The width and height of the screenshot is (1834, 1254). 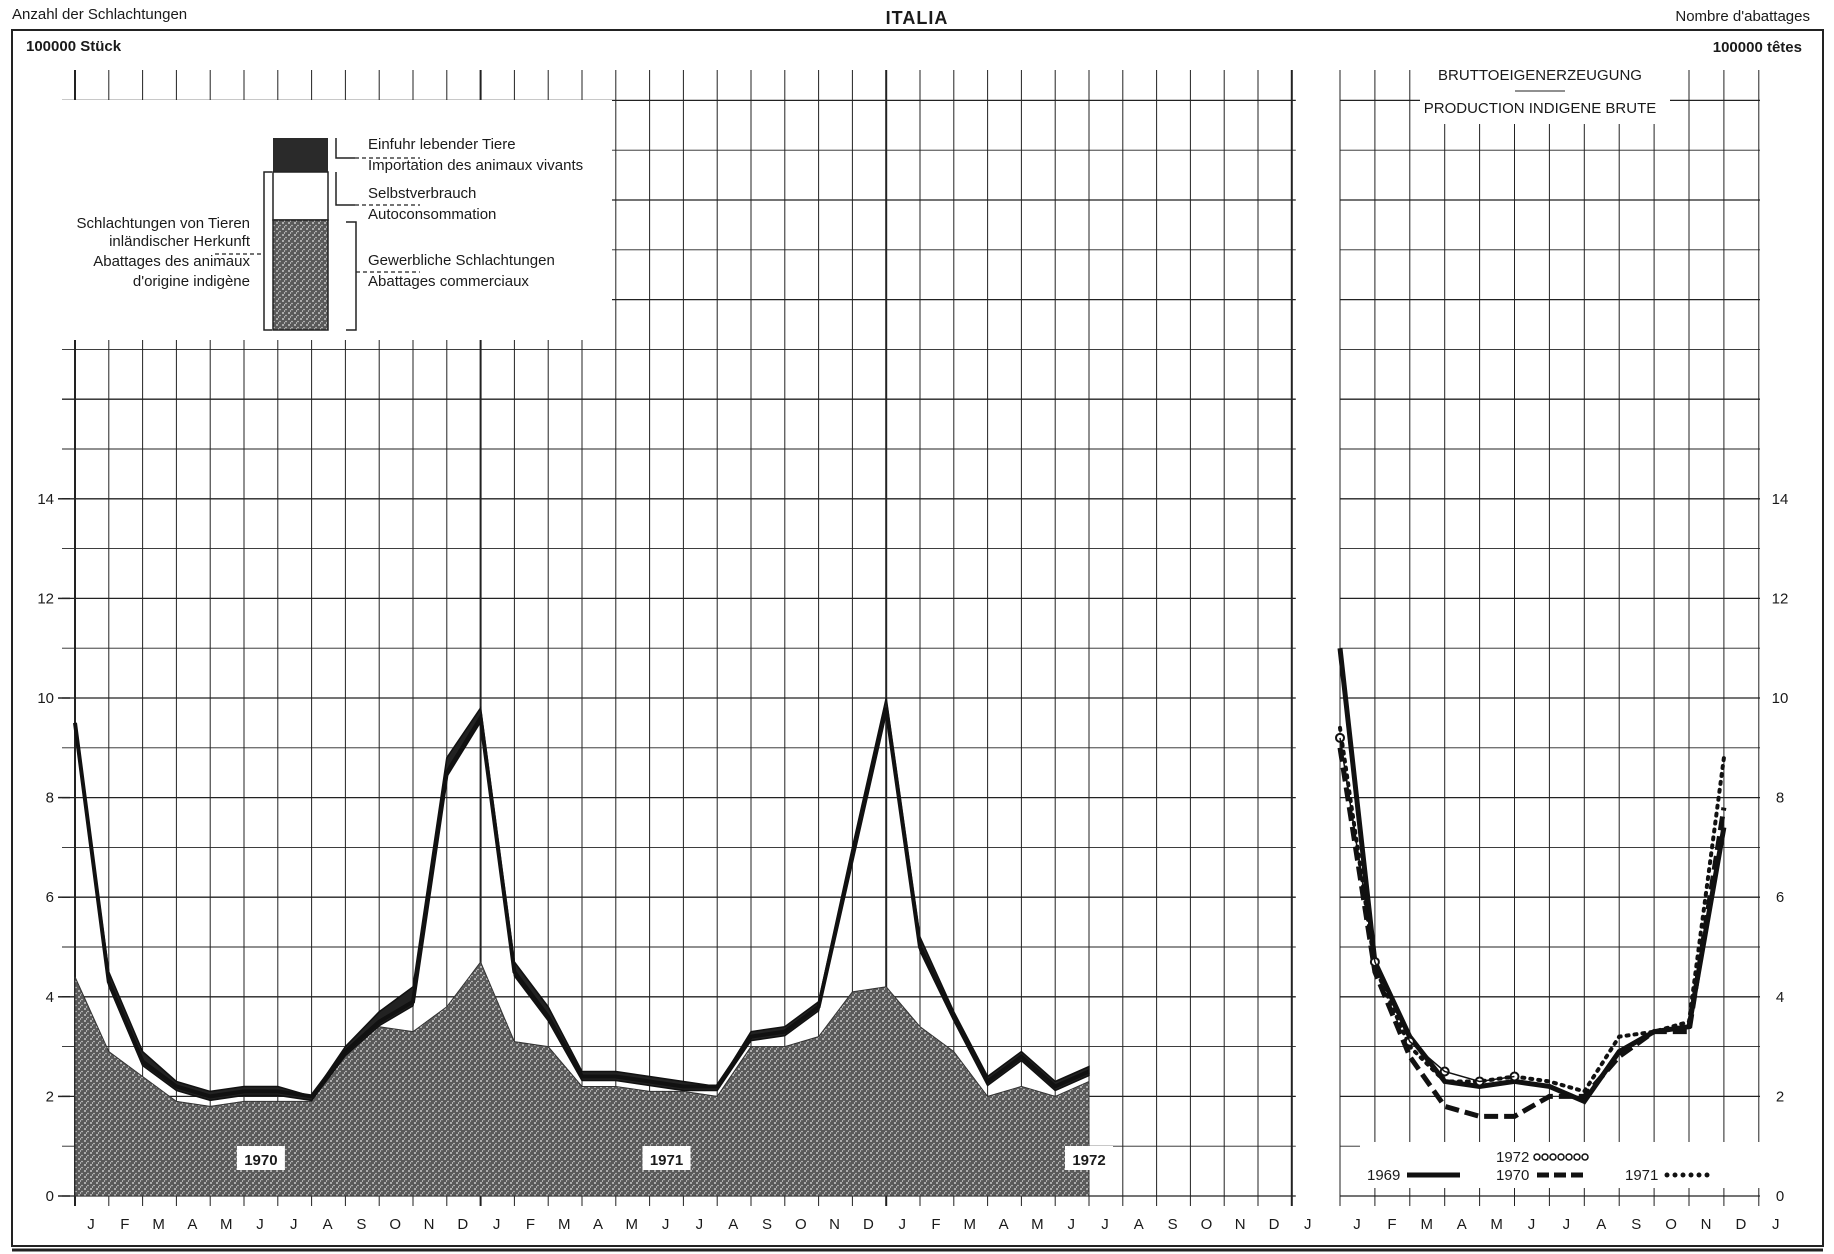 What do you see at coordinates (1742, 16) in the screenshot?
I see `header-right: Nombre d'abattages` at bounding box center [1742, 16].